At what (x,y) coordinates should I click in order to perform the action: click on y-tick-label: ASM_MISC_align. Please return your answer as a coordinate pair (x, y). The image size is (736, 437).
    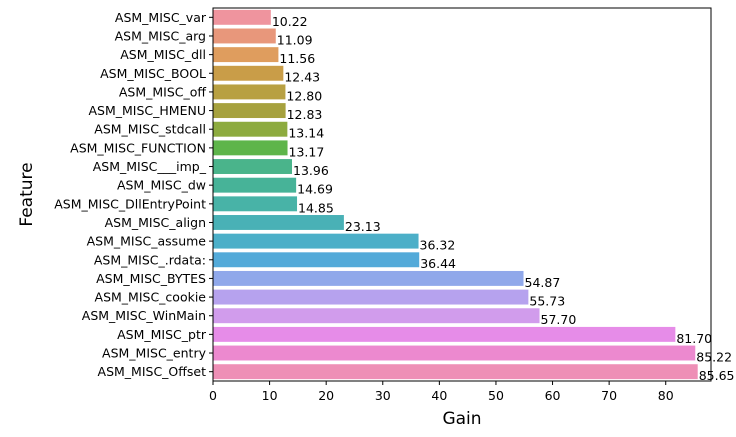
    Looking at the image, I should click on (155, 222).